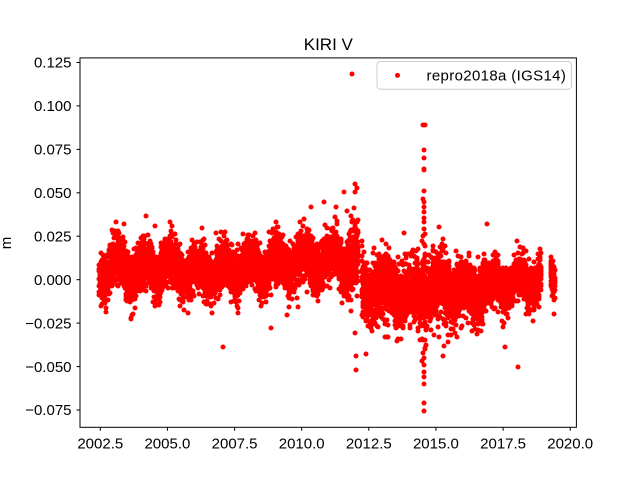 This screenshot has height=480, width=640. What do you see at coordinates (48, 410) in the screenshot?
I see `svg-text: −0.075` at bounding box center [48, 410].